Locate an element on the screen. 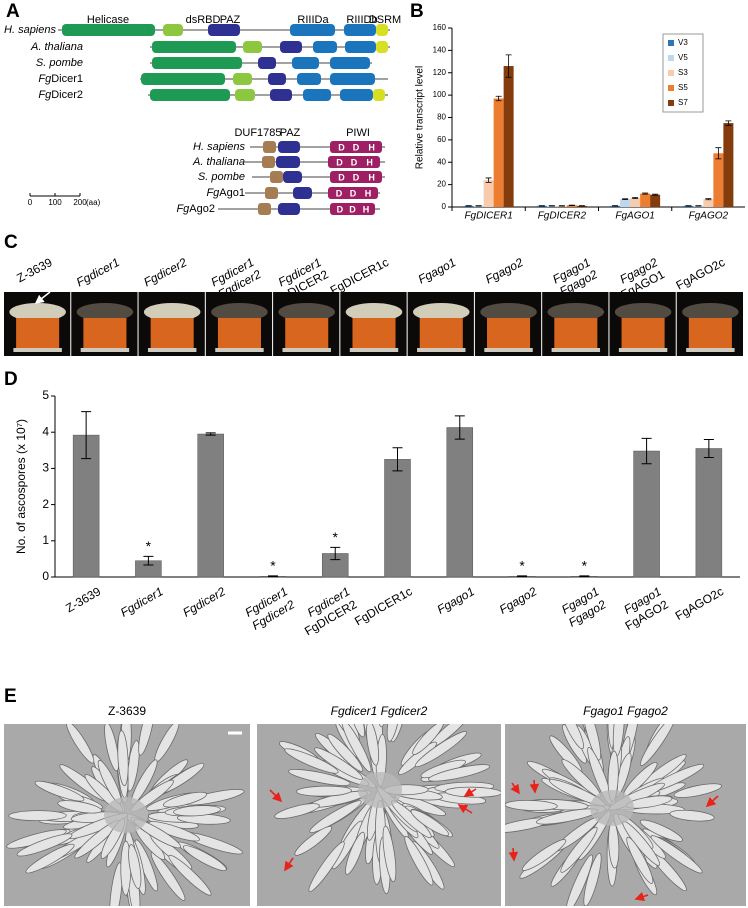  row-label: FgDicer2 is located at coordinates (60, 95).